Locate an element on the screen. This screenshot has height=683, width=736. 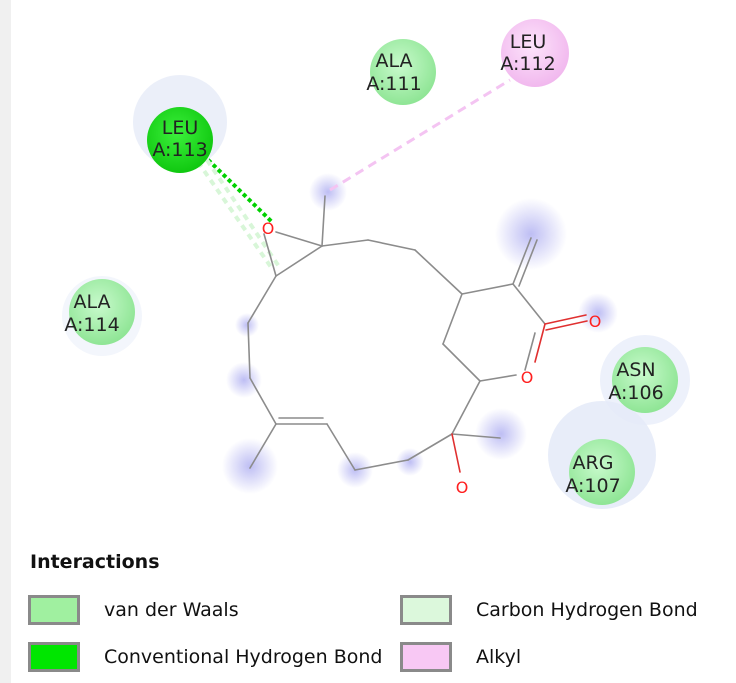
interaction-lines is located at coordinates (353, 175).